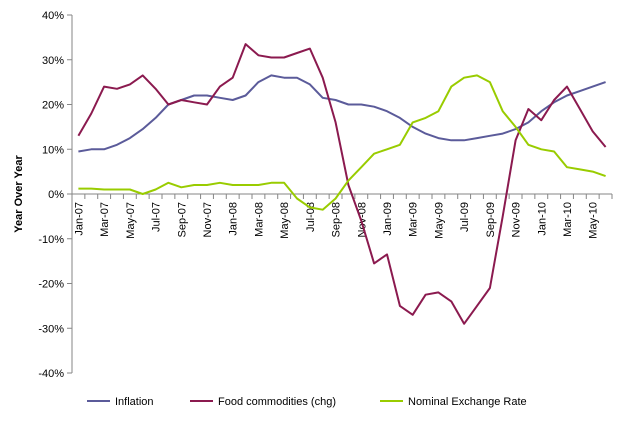 The width and height of the screenshot is (638, 422). Describe the element at coordinates (542, 219) in the screenshot. I see `x-tick-label: Jan-10` at that location.